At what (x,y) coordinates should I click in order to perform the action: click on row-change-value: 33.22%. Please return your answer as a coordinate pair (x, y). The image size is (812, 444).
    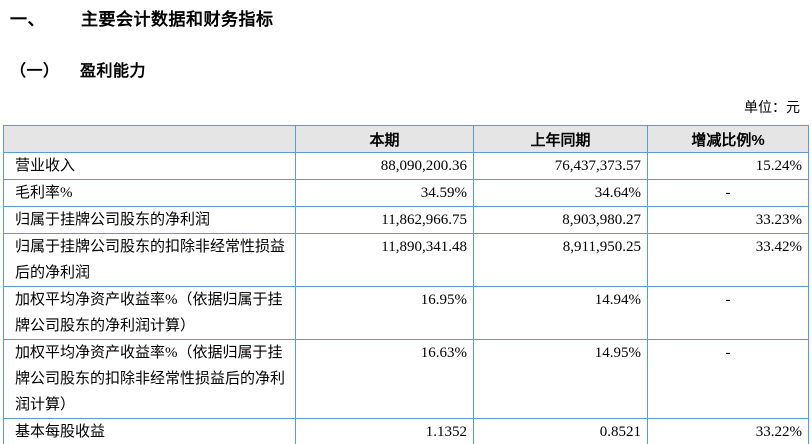
    Looking at the image, I should click on (728, 431).